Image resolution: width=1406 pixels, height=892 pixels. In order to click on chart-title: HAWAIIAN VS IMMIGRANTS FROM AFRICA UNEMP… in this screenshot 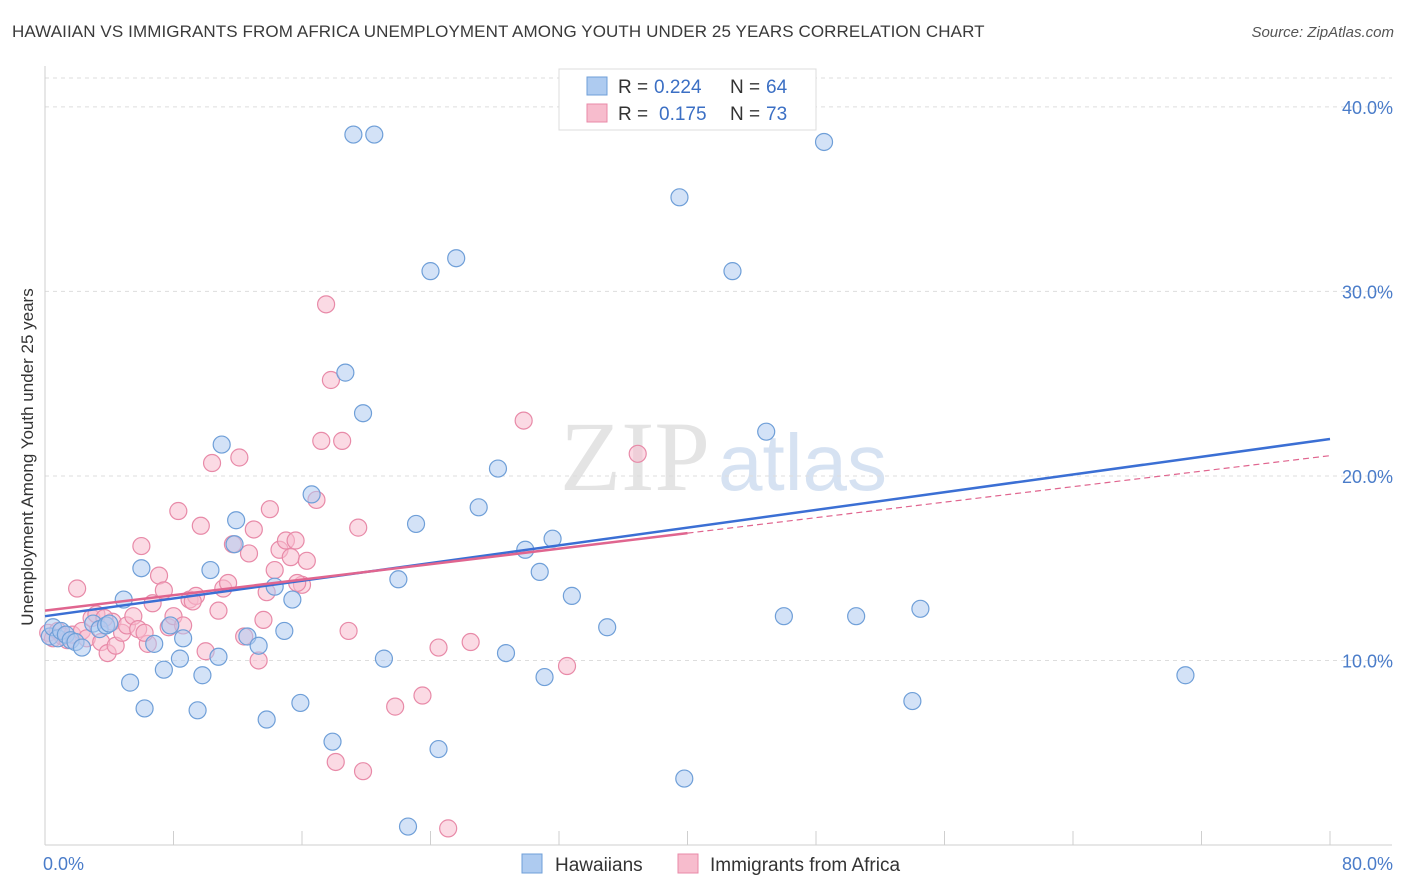, I will do `click(498, 31)`.